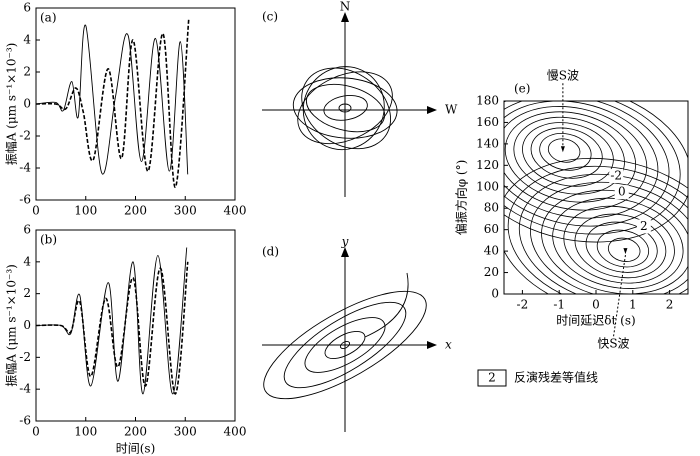 The width and height of the screenshot is (700, 456). What do you see at coordinates (491, 272) in the screenshot?
I see `y-tick-label: 20` at bounding box center [491, 272].